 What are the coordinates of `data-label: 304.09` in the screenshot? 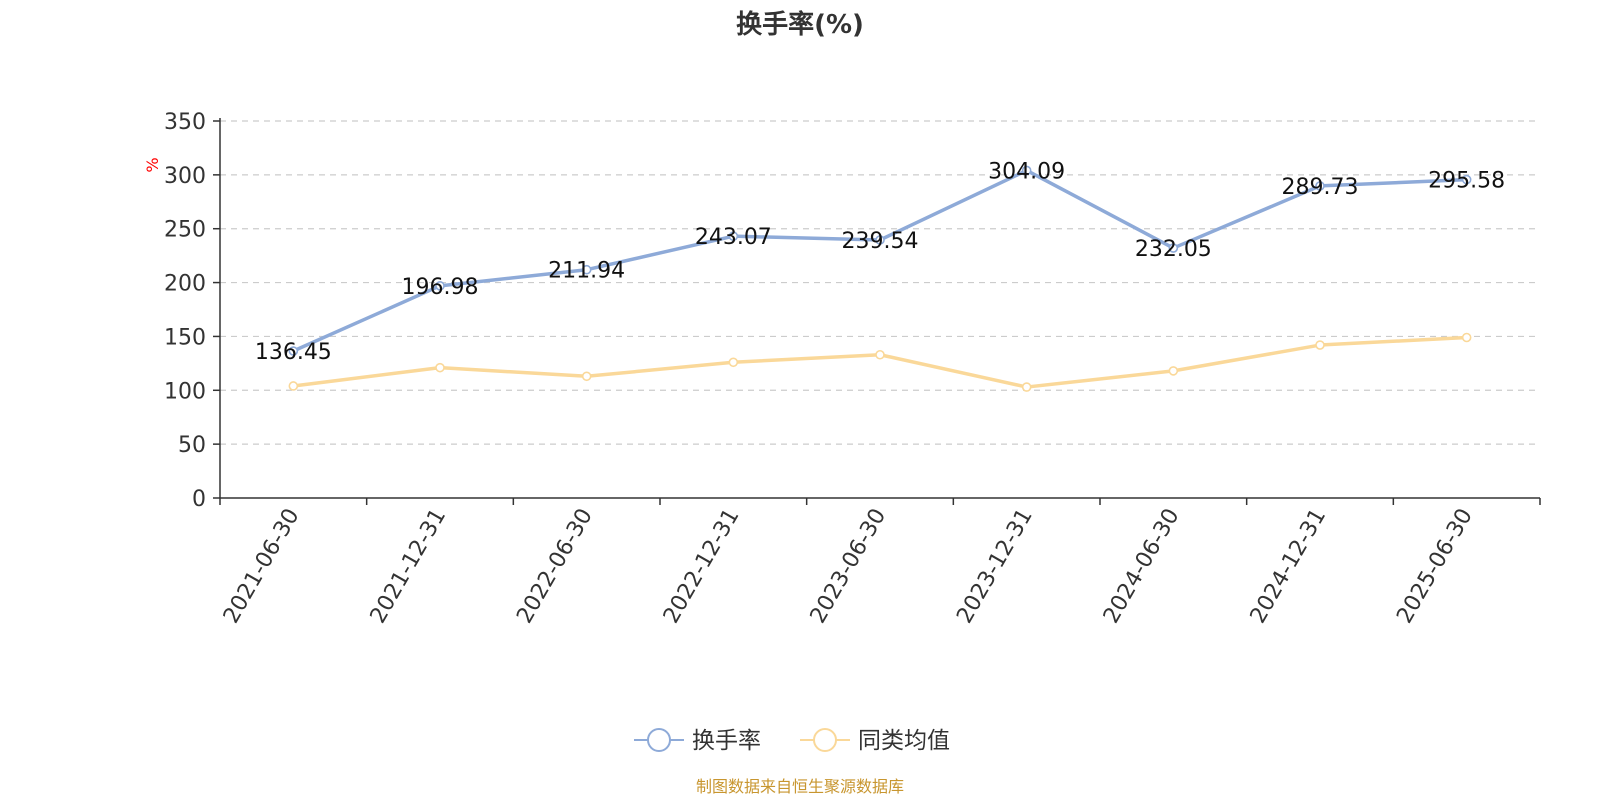 It's located at (1026, 171).